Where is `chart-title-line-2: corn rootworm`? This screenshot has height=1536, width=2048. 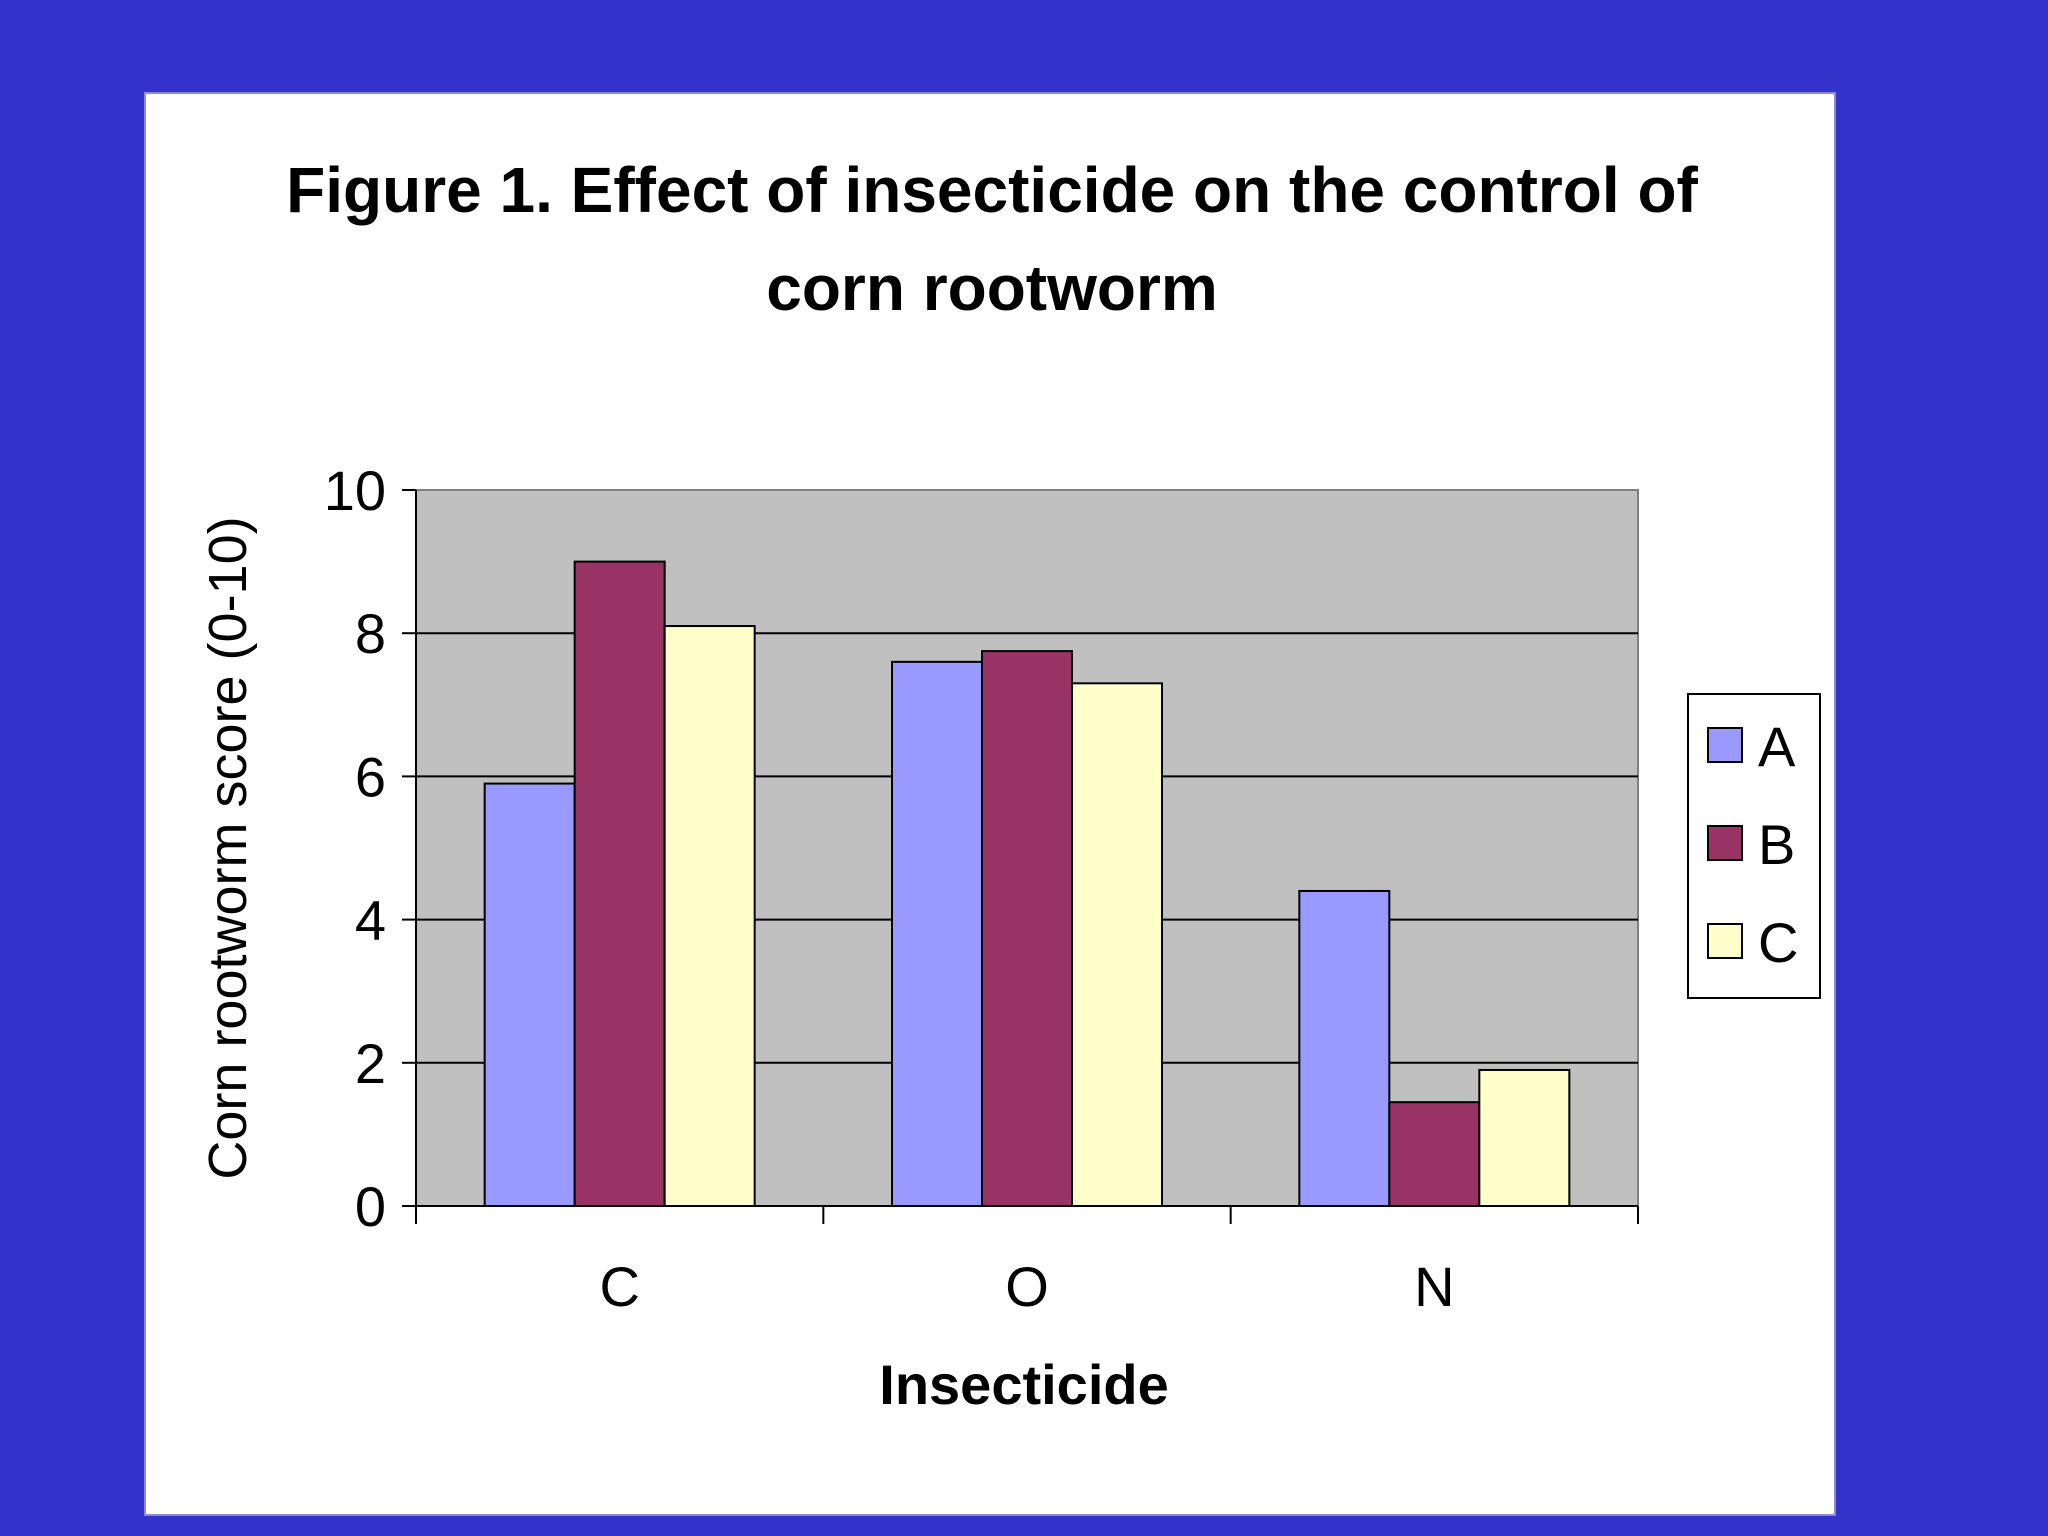
chart-title-line-2: corn rootworm is located at coordinates (992, 288).